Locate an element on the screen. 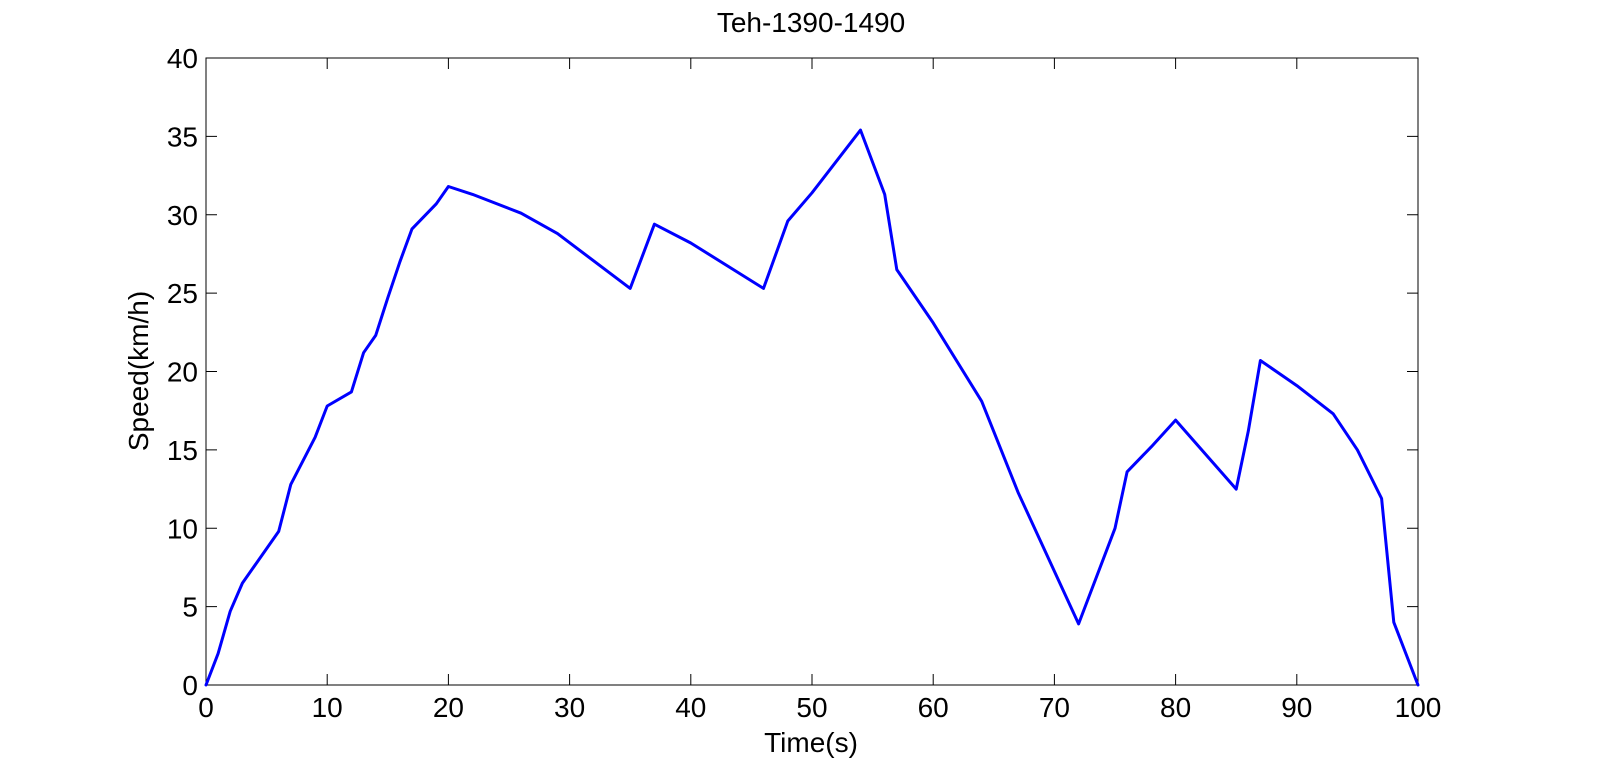 This screenshot has height=784, width=1599. y-tick-label: 20 is located at coordinates (182, 372).